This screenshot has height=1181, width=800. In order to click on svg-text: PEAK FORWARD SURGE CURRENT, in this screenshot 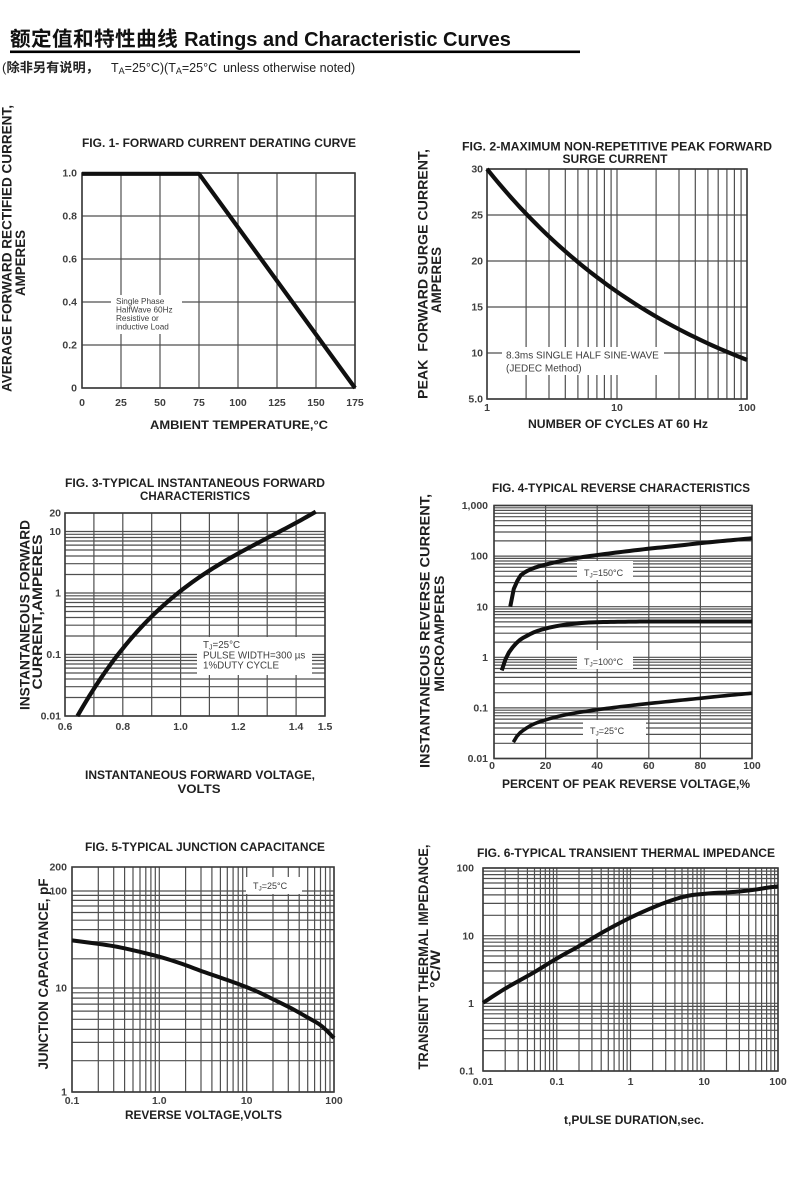, I will do `click(424, 274)`.